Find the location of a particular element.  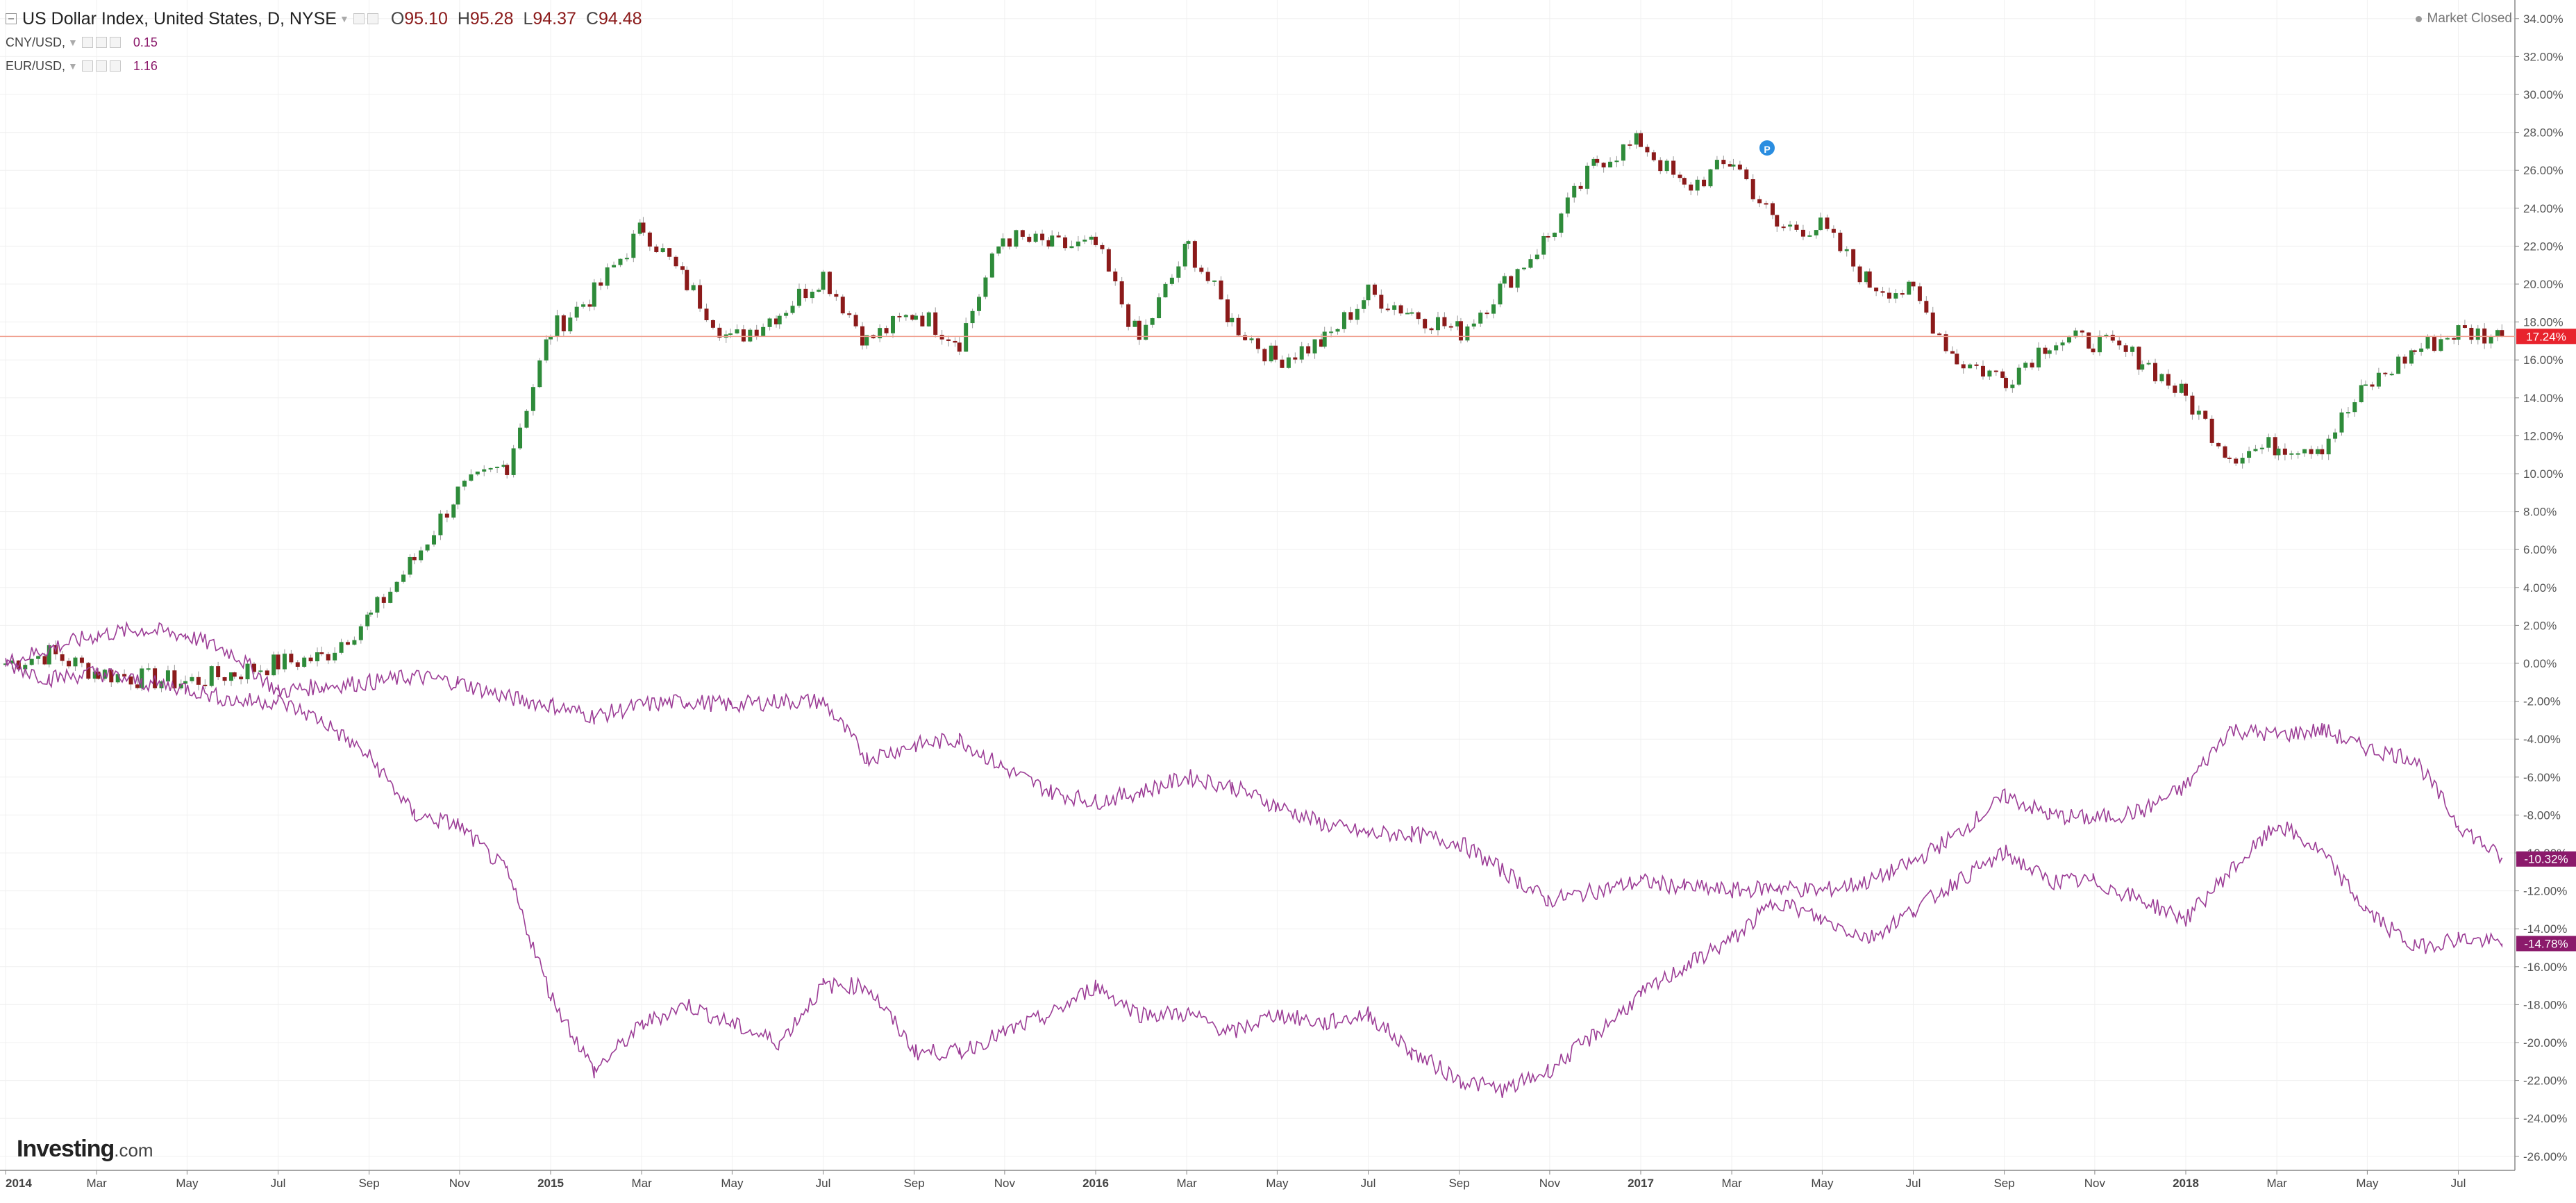

last-value-label: -10.32% is located at coordinates (2546, 860).